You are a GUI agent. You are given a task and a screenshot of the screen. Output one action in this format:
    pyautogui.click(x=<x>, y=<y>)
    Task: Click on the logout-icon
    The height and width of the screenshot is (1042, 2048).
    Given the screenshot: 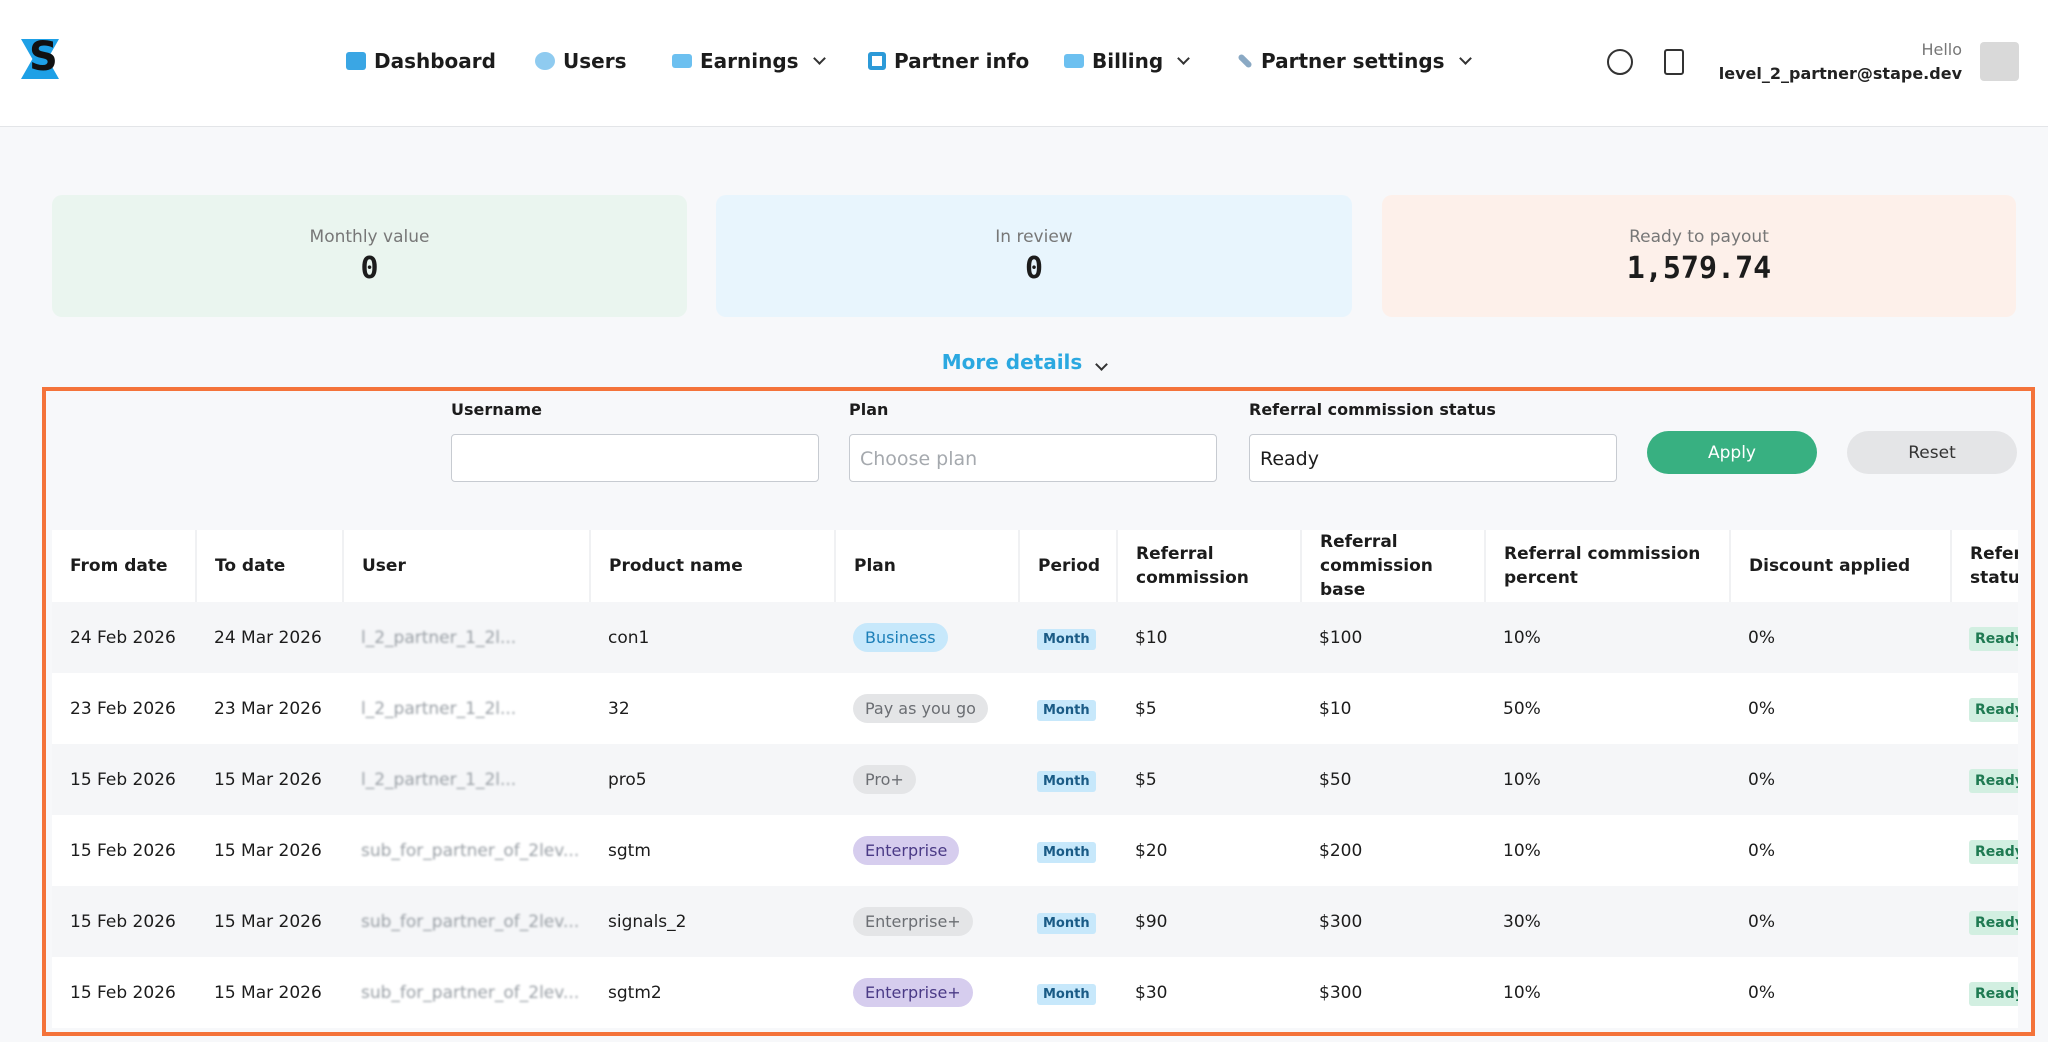 What is the action you would take?
    pyautogui.click(x=1674, y=62)
    